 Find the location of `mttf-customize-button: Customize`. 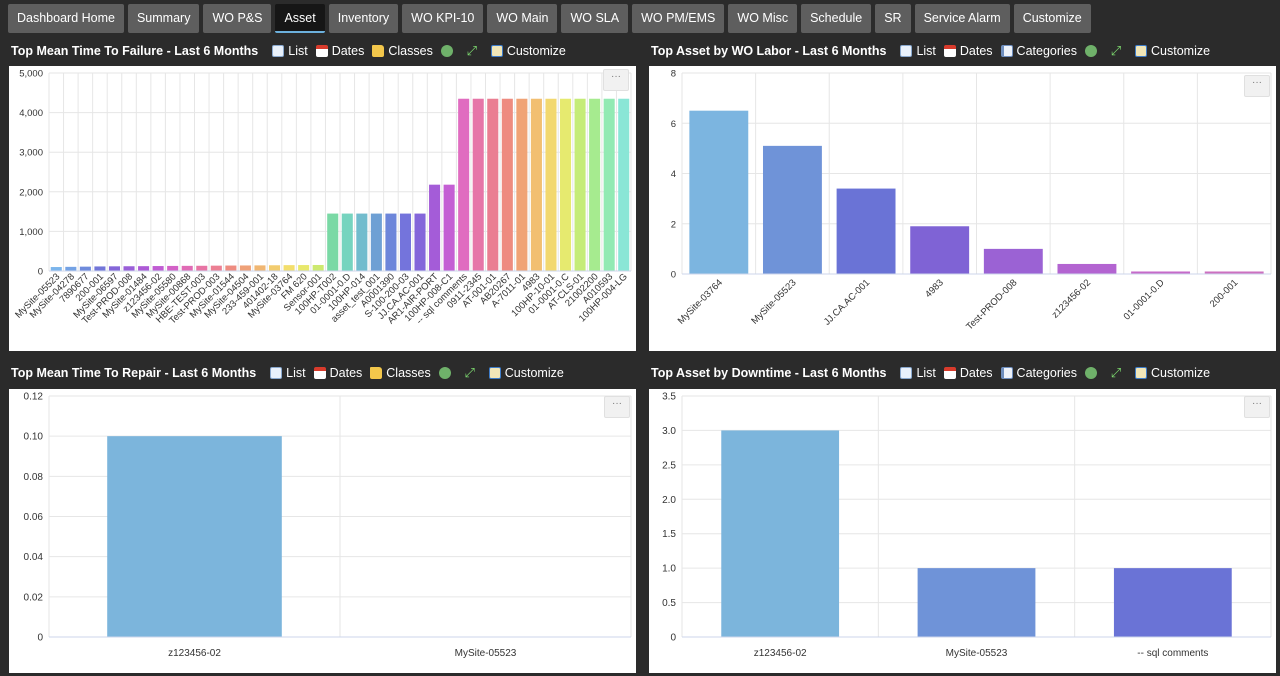

mttf-customize-button: Customize is located at coordinates (528, 51).